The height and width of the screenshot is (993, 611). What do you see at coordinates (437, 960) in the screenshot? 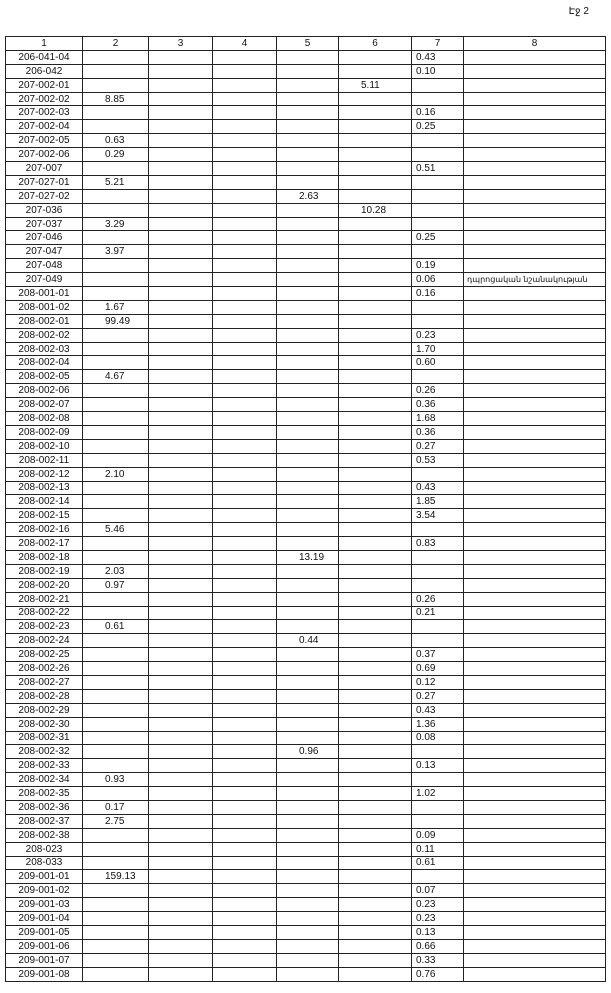
I see `column-7-cell: 0.33` at bounding box center [437, 960].